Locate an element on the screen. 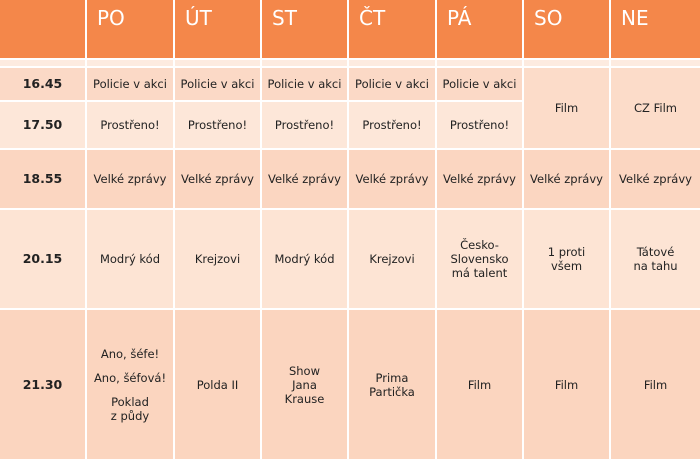  day-header: NE is located at coordinates (655, 29).